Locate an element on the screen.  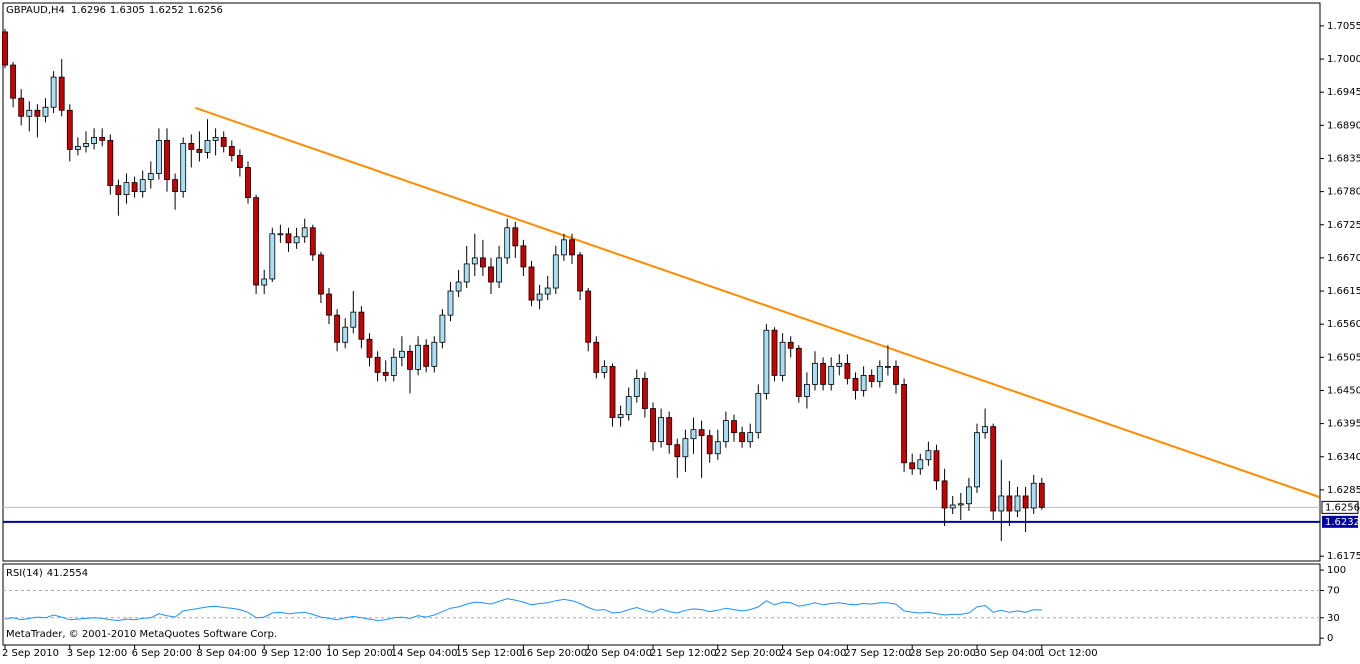
x-tick-label: 28 Sep 20:00 is located at coordinates (942, 653).